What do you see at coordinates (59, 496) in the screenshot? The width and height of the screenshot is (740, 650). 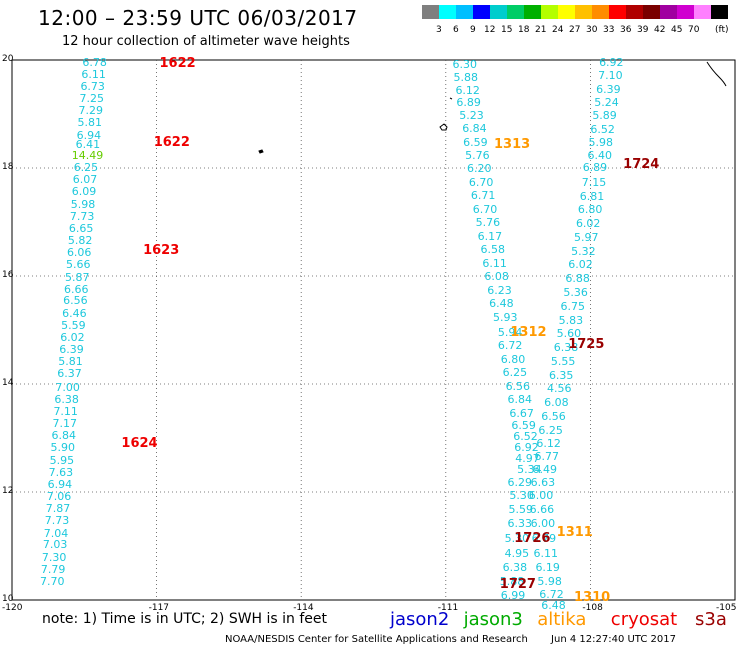 I see `wave-height-label: 7.06` at bounding box center [59, 496].